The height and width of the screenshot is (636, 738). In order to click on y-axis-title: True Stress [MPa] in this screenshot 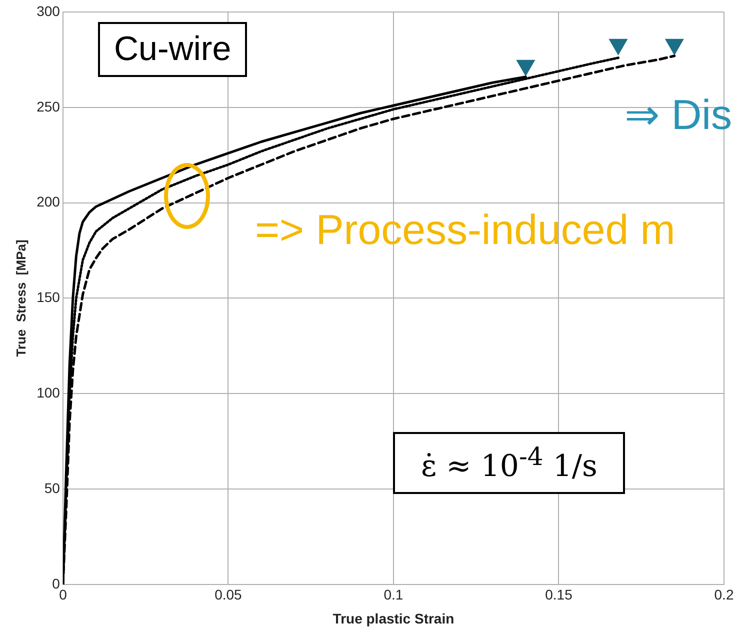, I will do `click(20, 298)`.